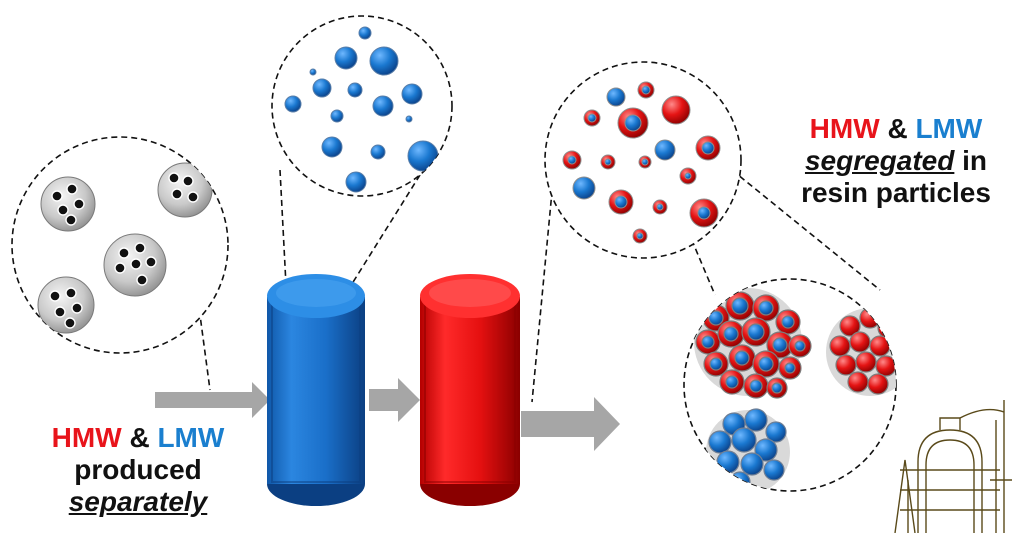  I want to click on caption-segregated: HMW & LMW segregated in resin particles, so click(895, 161).